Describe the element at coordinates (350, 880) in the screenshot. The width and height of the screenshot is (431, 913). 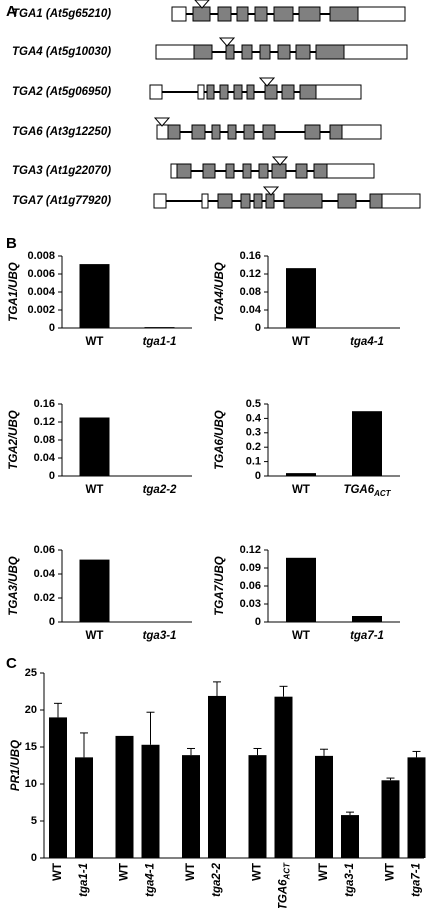
I see `x-tick-label: tga3-1` at that location.